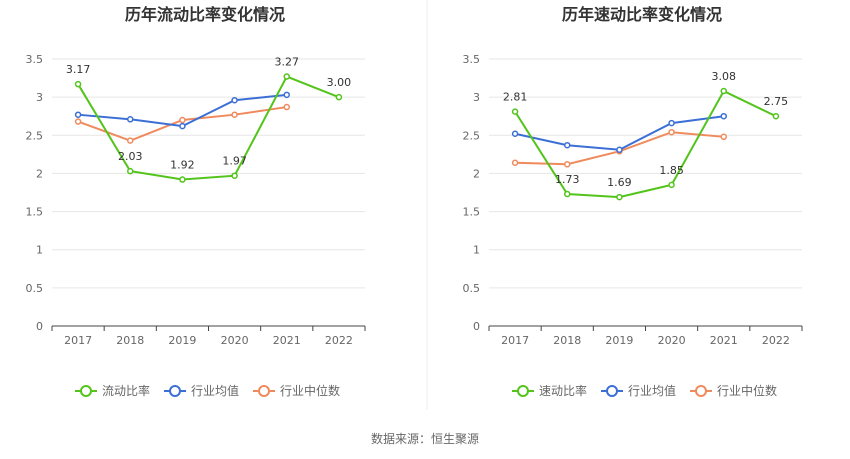  I want to click on data-label: 2.81, so click(515, 97).